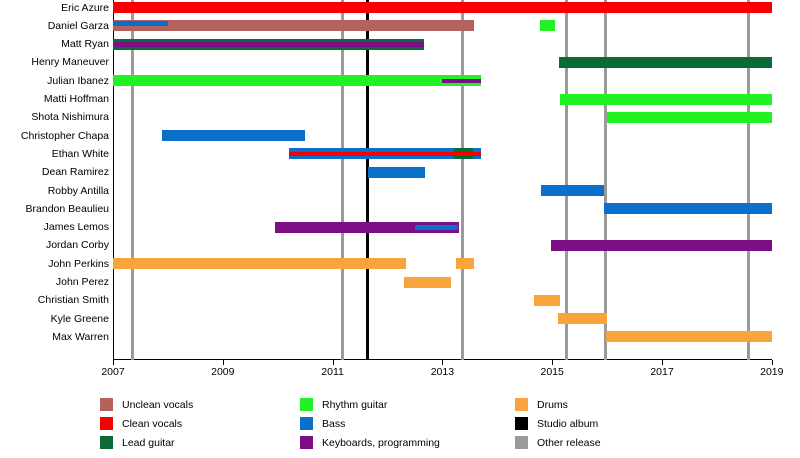 The image size is (800, 458). Describe the element at coordinates (442, 372) in the screenshot. I see `x-axis-tick-label: 2013` at that location.